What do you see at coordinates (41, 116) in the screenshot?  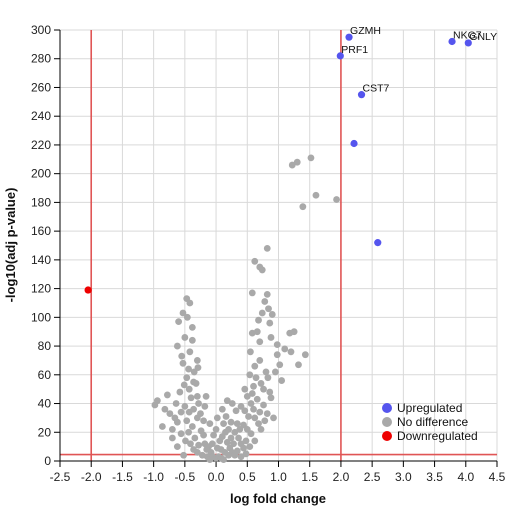 I see `y-tick-label: 240` at bounding box center [41, 116].